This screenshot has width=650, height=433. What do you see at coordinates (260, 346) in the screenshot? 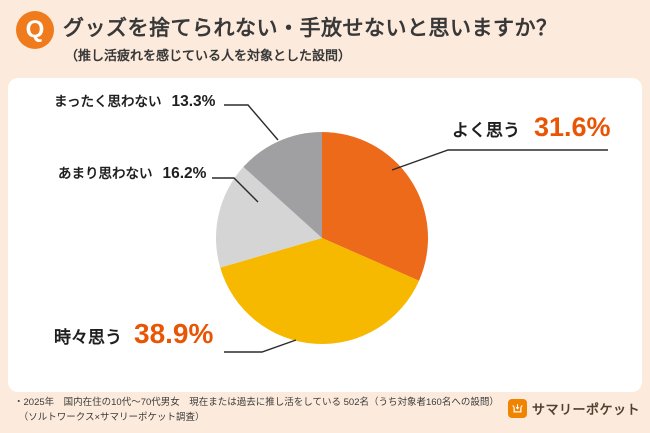
I see `leader-line-sometimes` at bounding box center [260, 346].